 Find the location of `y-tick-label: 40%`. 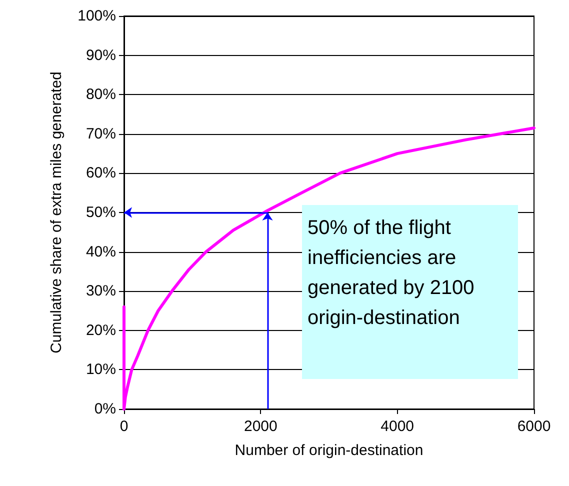

y-tick-label: 40% is located at coordinates (101, 251).